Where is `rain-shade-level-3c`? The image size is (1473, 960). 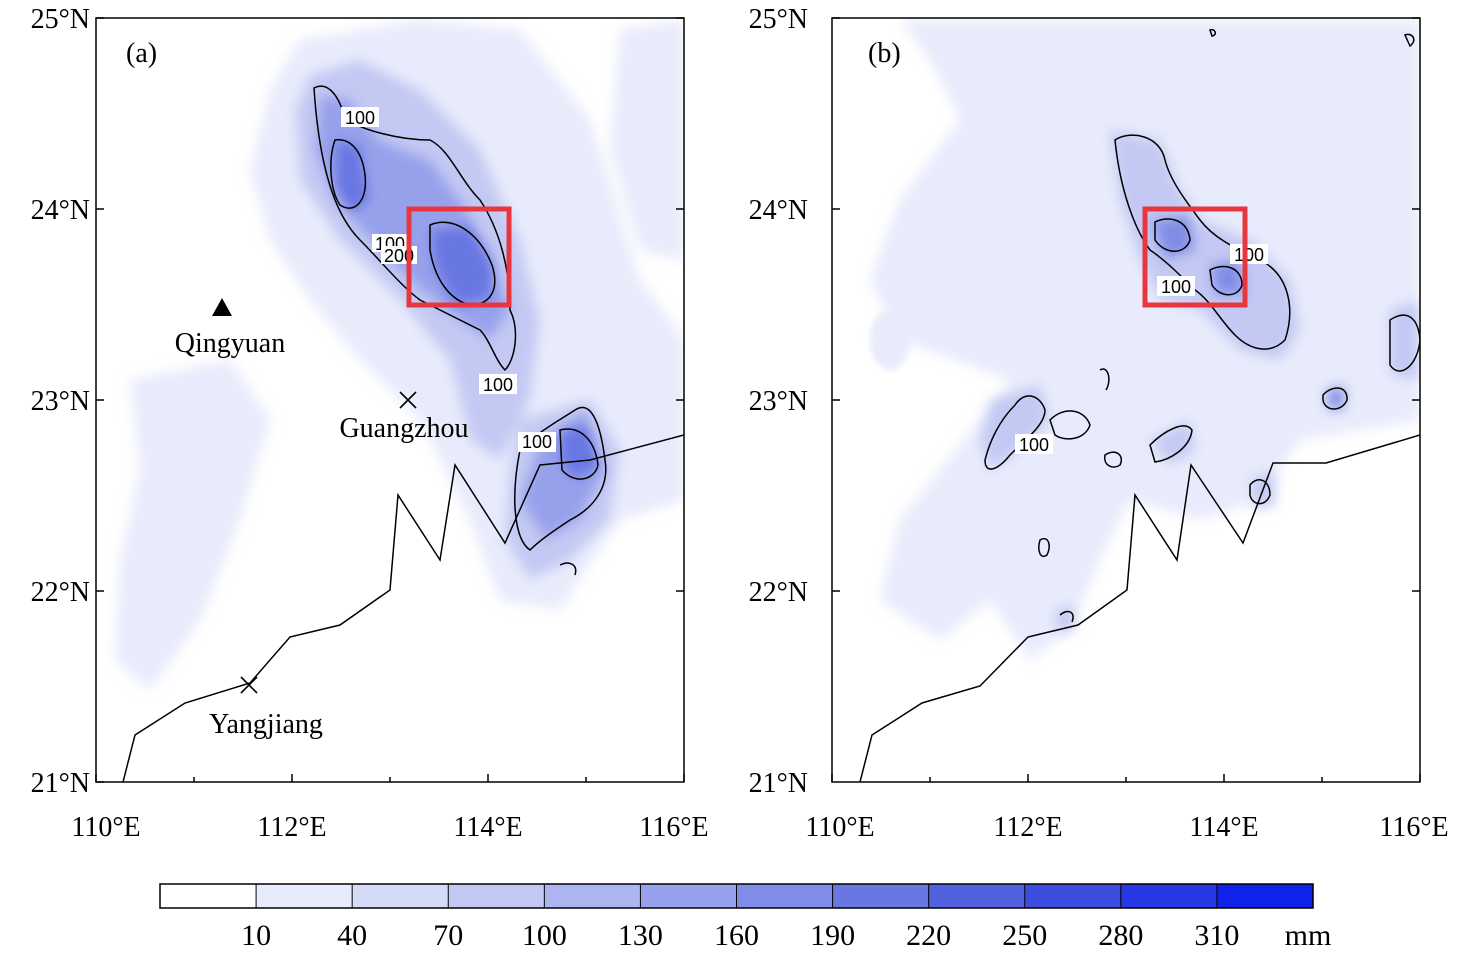
rain-shade-level-3c is located at coordinates (1335, 397).